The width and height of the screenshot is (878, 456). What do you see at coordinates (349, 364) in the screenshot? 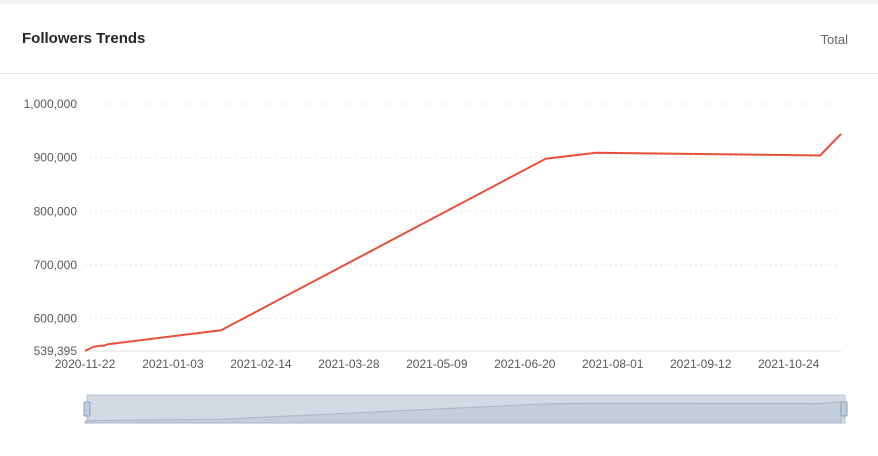
I see `x-tick-label: 2021-03-28` at bounding box center [349, 364].